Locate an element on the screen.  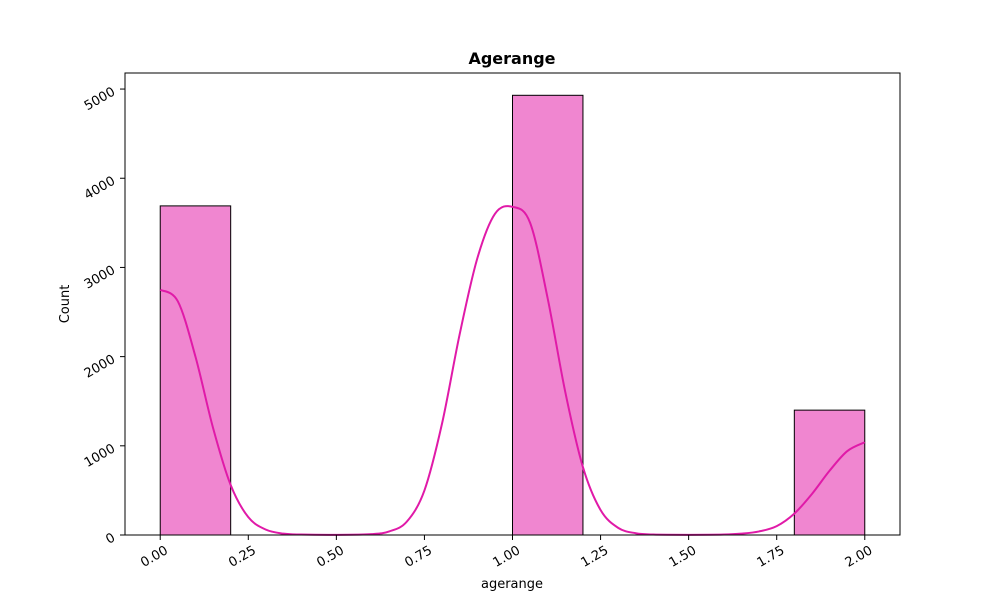
x-tick-label: 0.50 is located at coordinates (330, 556).